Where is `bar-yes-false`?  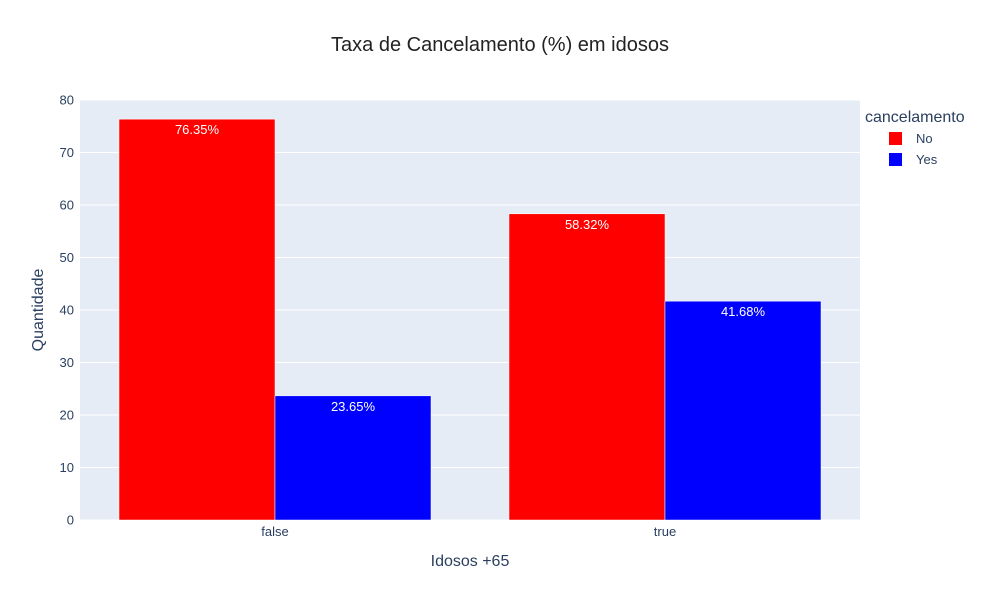 bar-yes-false is located at coordinates (353, 458).